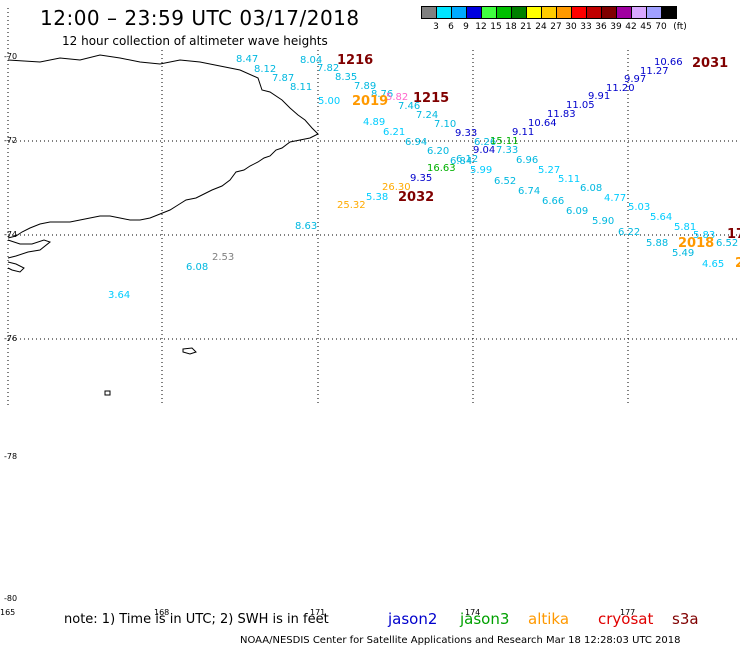  Describe the element at coordinates (511, 27) in the screenshot. I see `legend-label: 18` at that location.